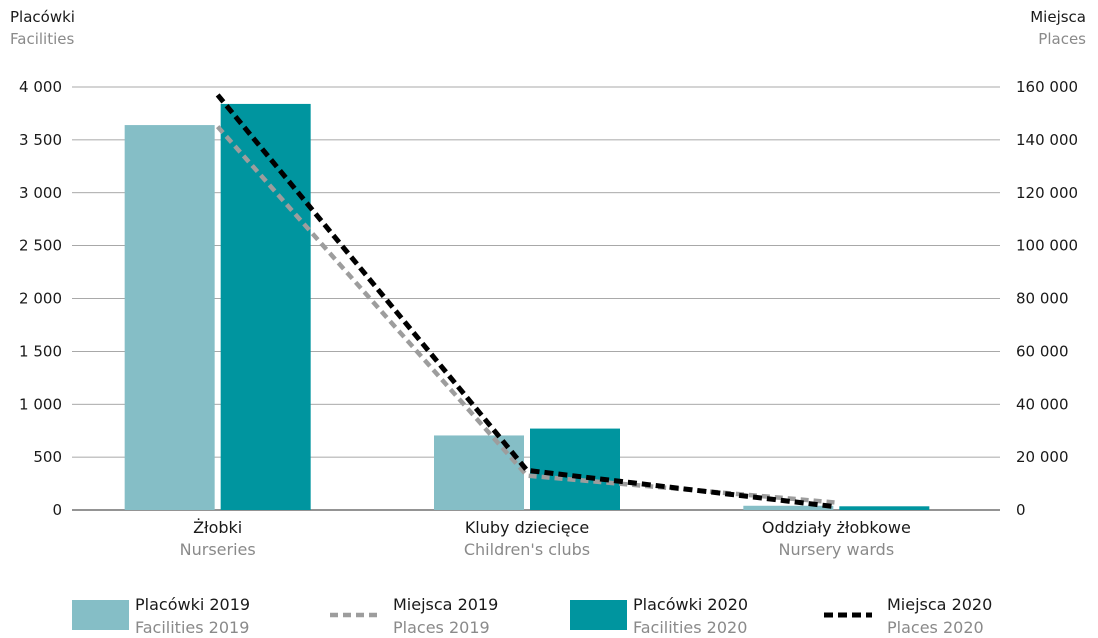  What do you see at coordinates (935, 627) in the screenshot?
I see `legend-label-en: Places 2020` at bounding box center [935, 627].